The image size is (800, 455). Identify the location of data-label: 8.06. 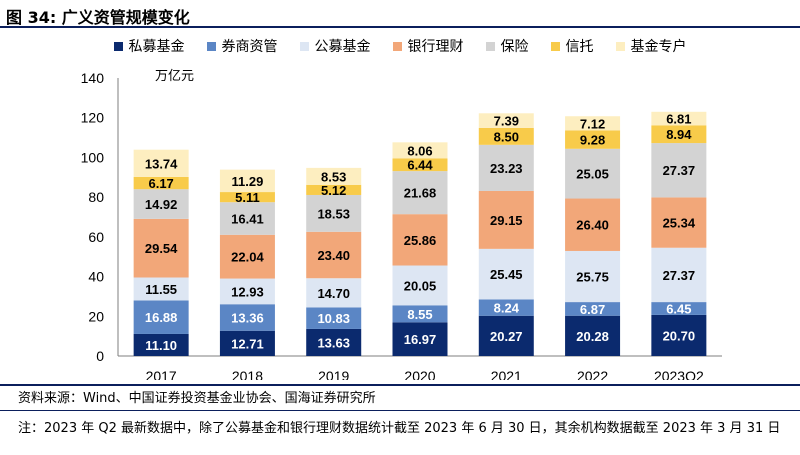
(419, 150).